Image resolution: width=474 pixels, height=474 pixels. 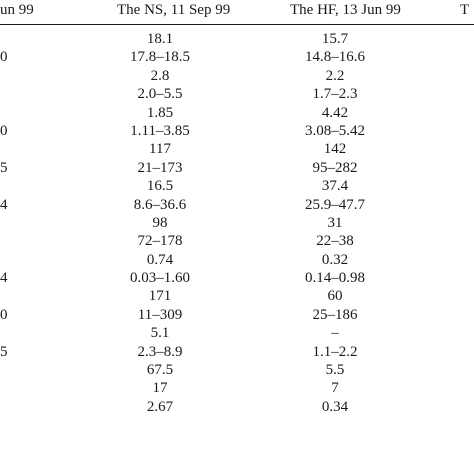 I want to click on table-cell: 15.7, so click(x=335, y=39).